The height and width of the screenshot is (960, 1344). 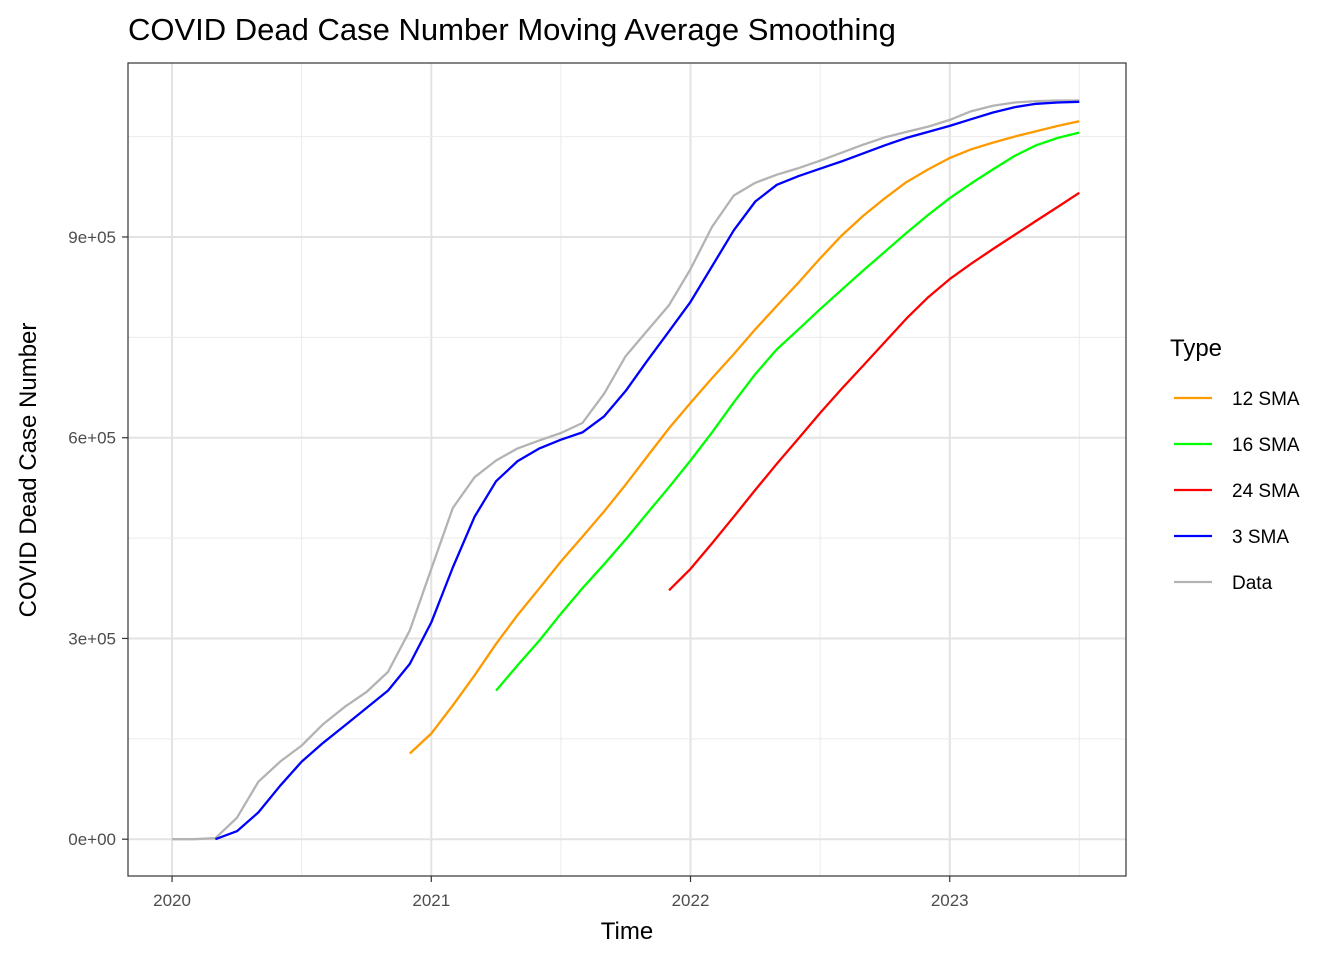 What do you see at coordinates (950, 900) in the screenshot?
I see `x-tick-label: 2023` at bounding box center [950, 900].